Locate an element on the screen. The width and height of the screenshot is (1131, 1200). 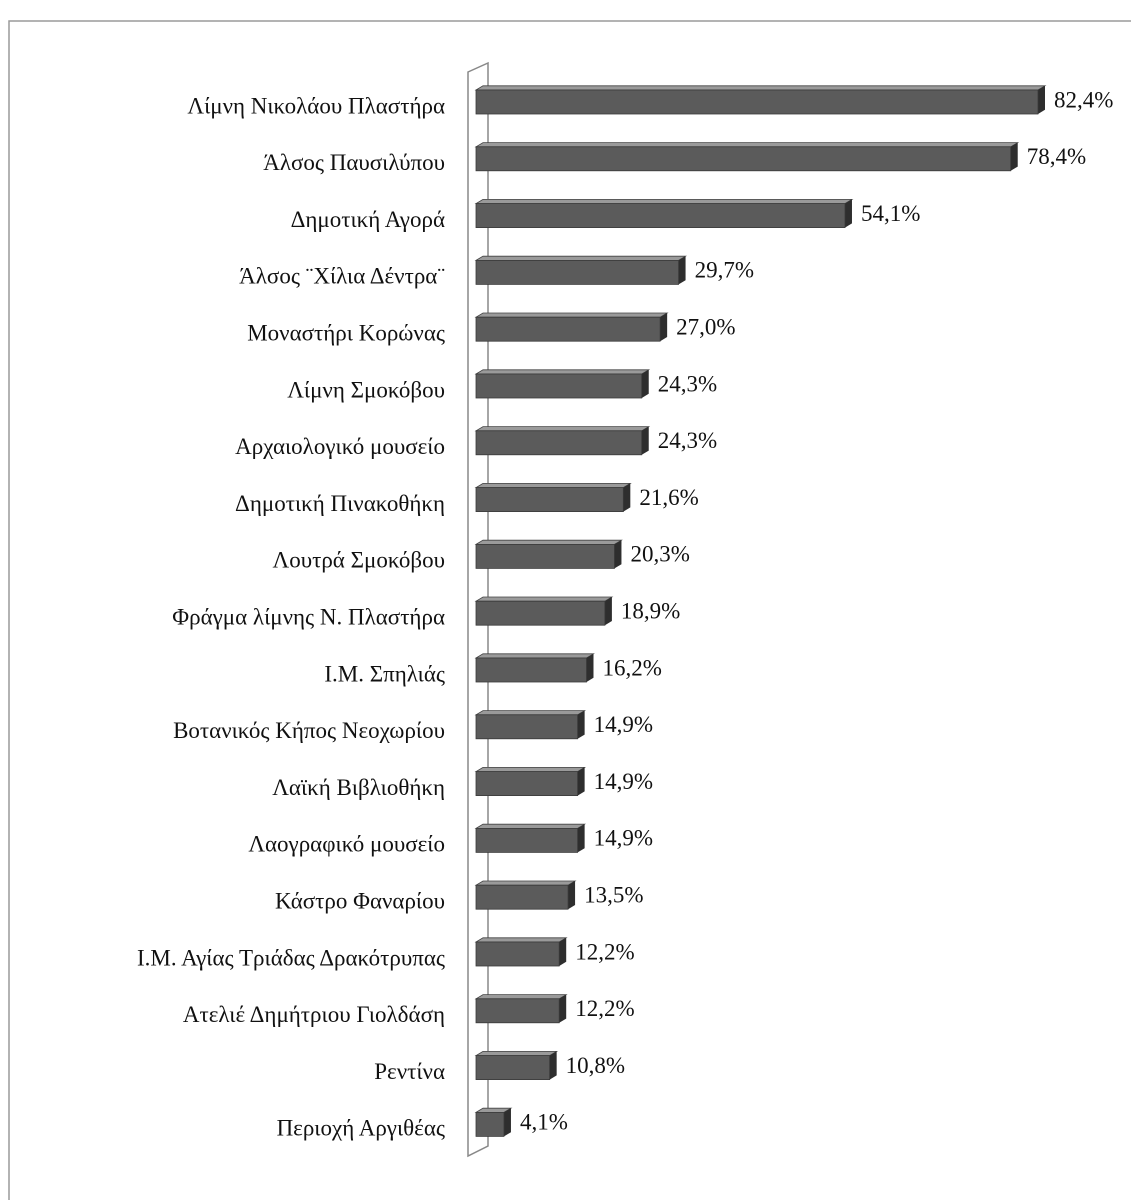
category-label: Μοναστήρι Κορώνας is located at coordinates (346, 332).